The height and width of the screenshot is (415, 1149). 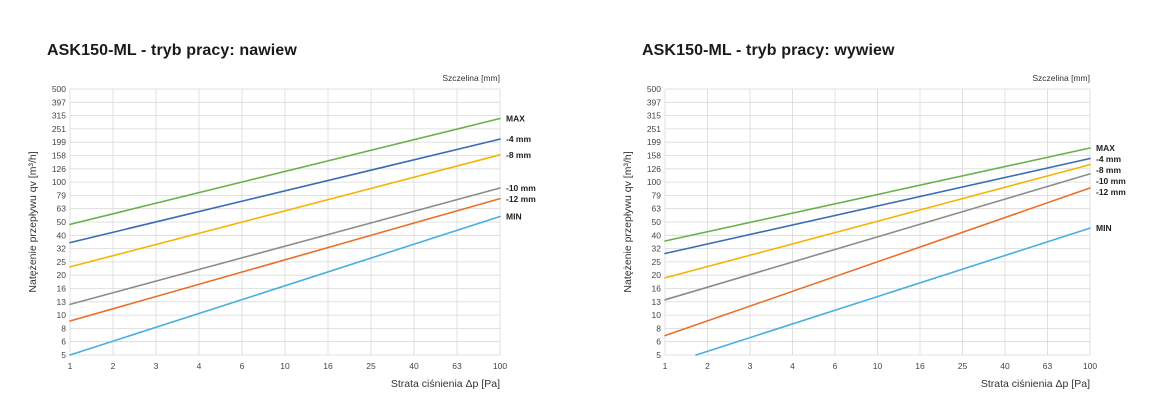 What do you see at coordinates (172, 50) in the screenshot?
I see `chart-title: ASK150-ML - tryb pracy: nawiew` at bounding box center [172, 50].